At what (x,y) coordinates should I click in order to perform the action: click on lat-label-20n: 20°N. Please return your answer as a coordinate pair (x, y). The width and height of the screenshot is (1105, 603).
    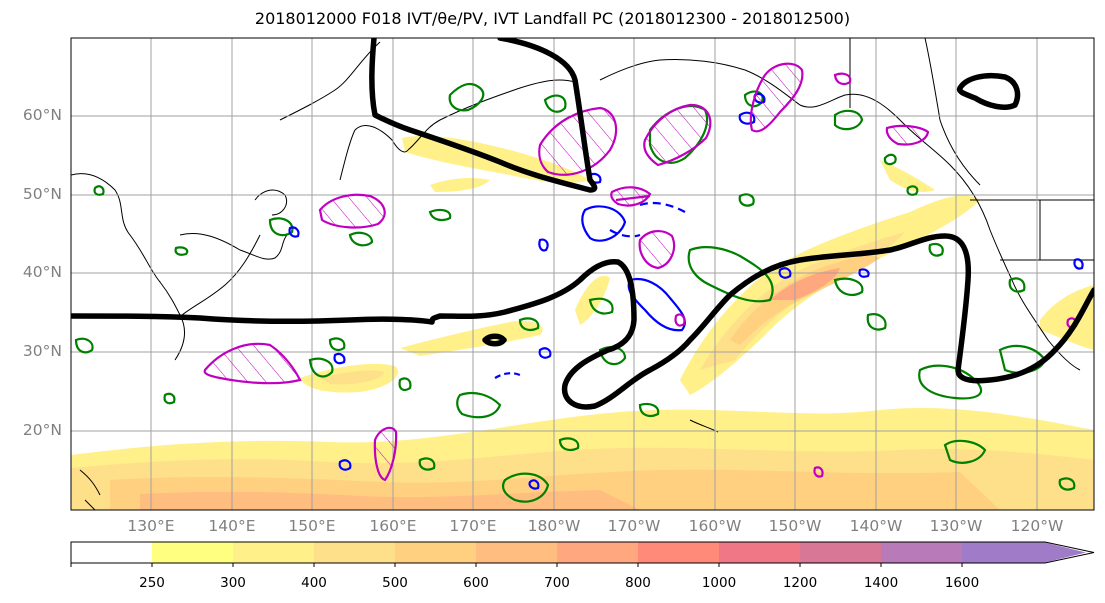
    Looking at the image, I should click on (42, 430).